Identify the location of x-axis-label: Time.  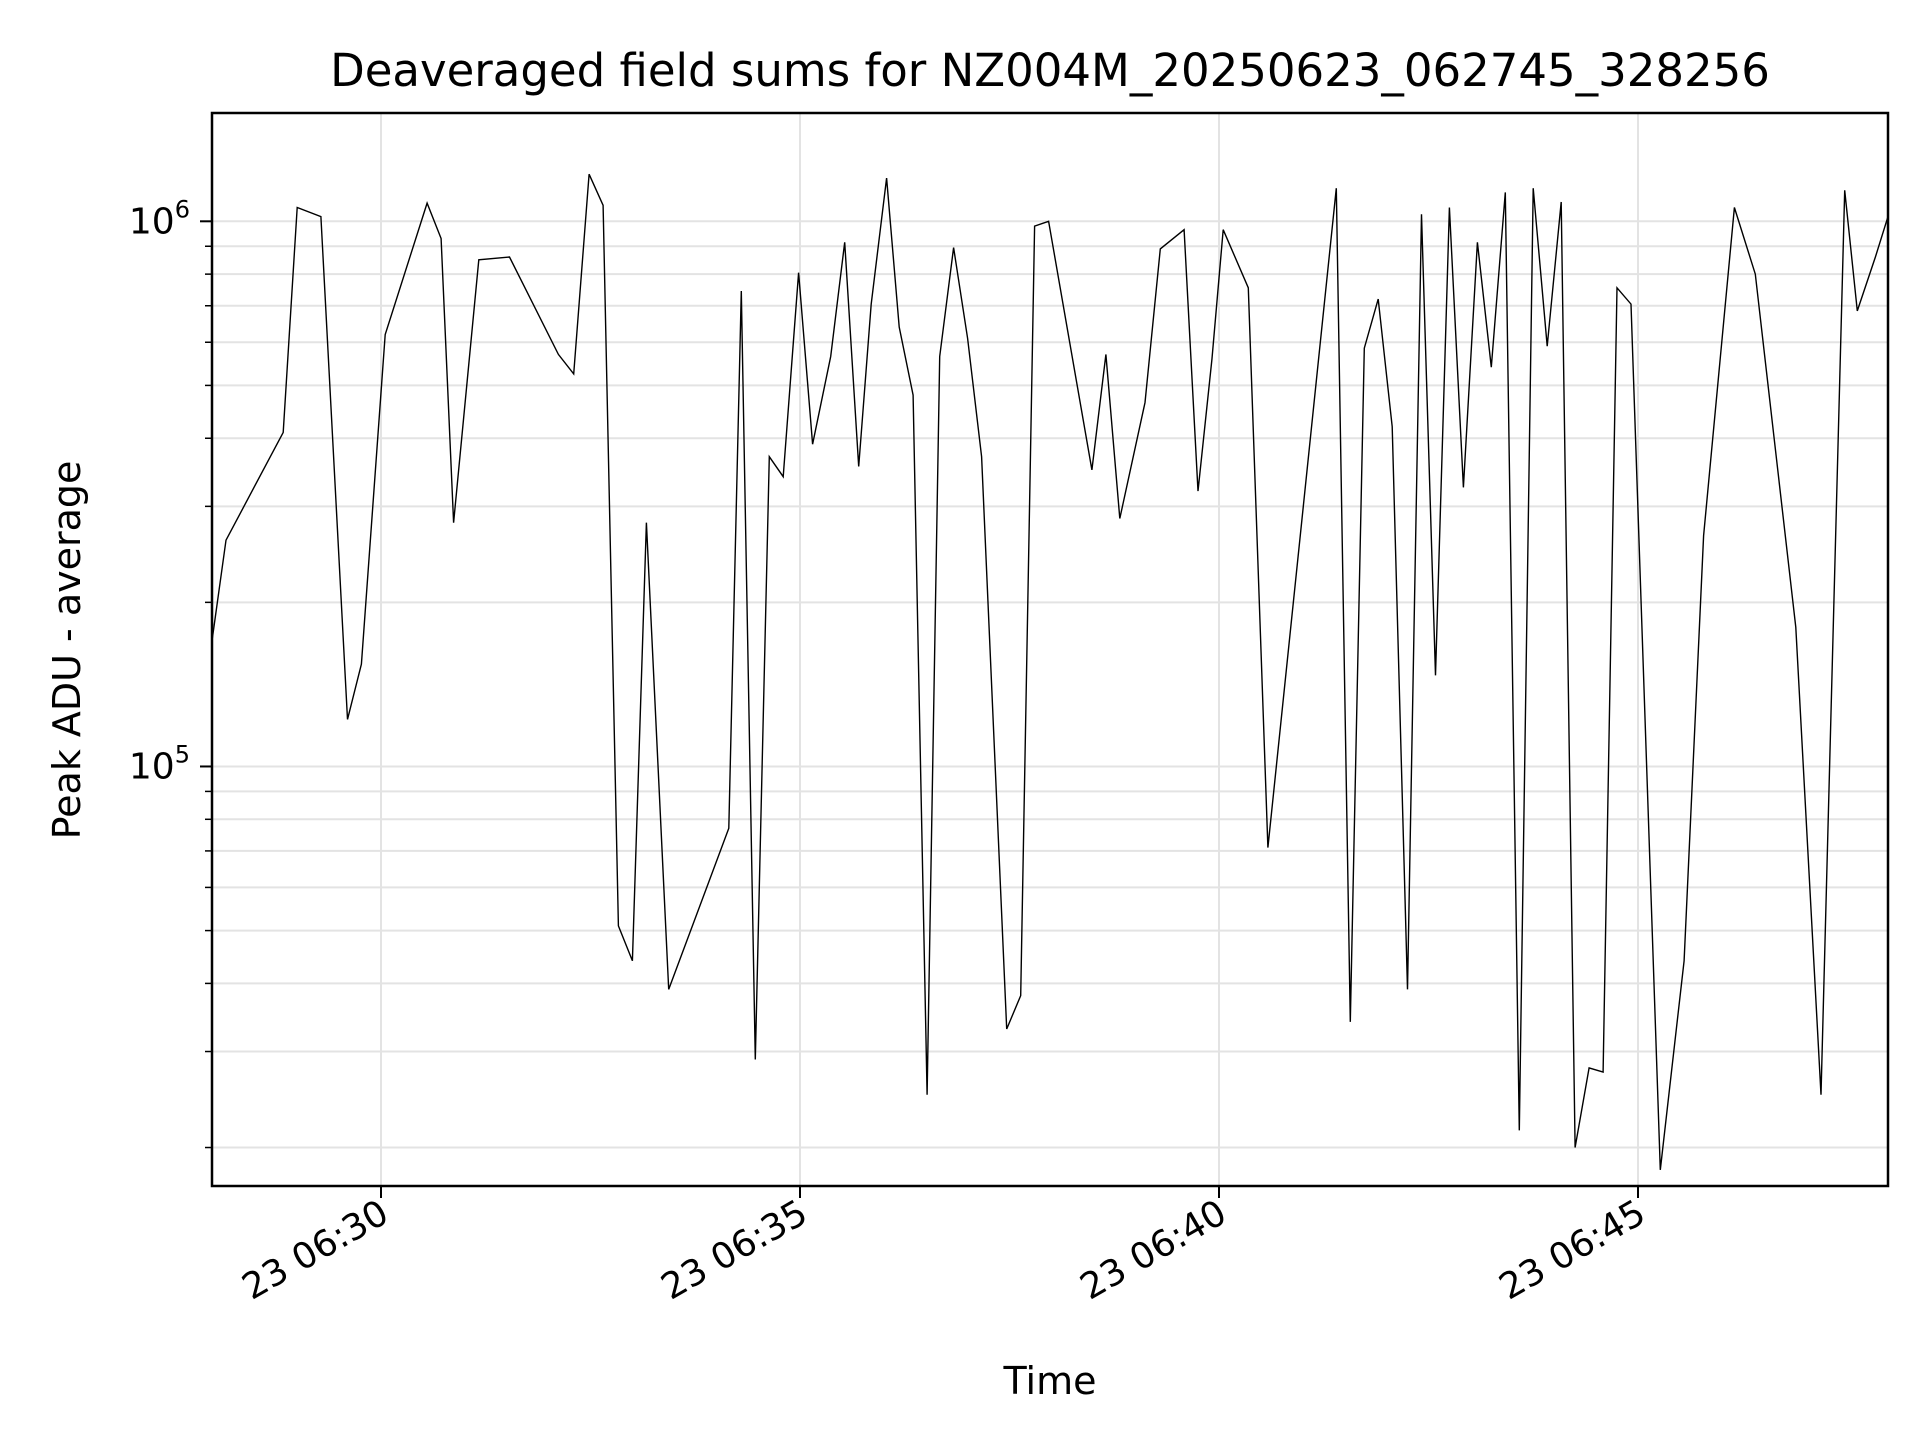
(1050, 1381).